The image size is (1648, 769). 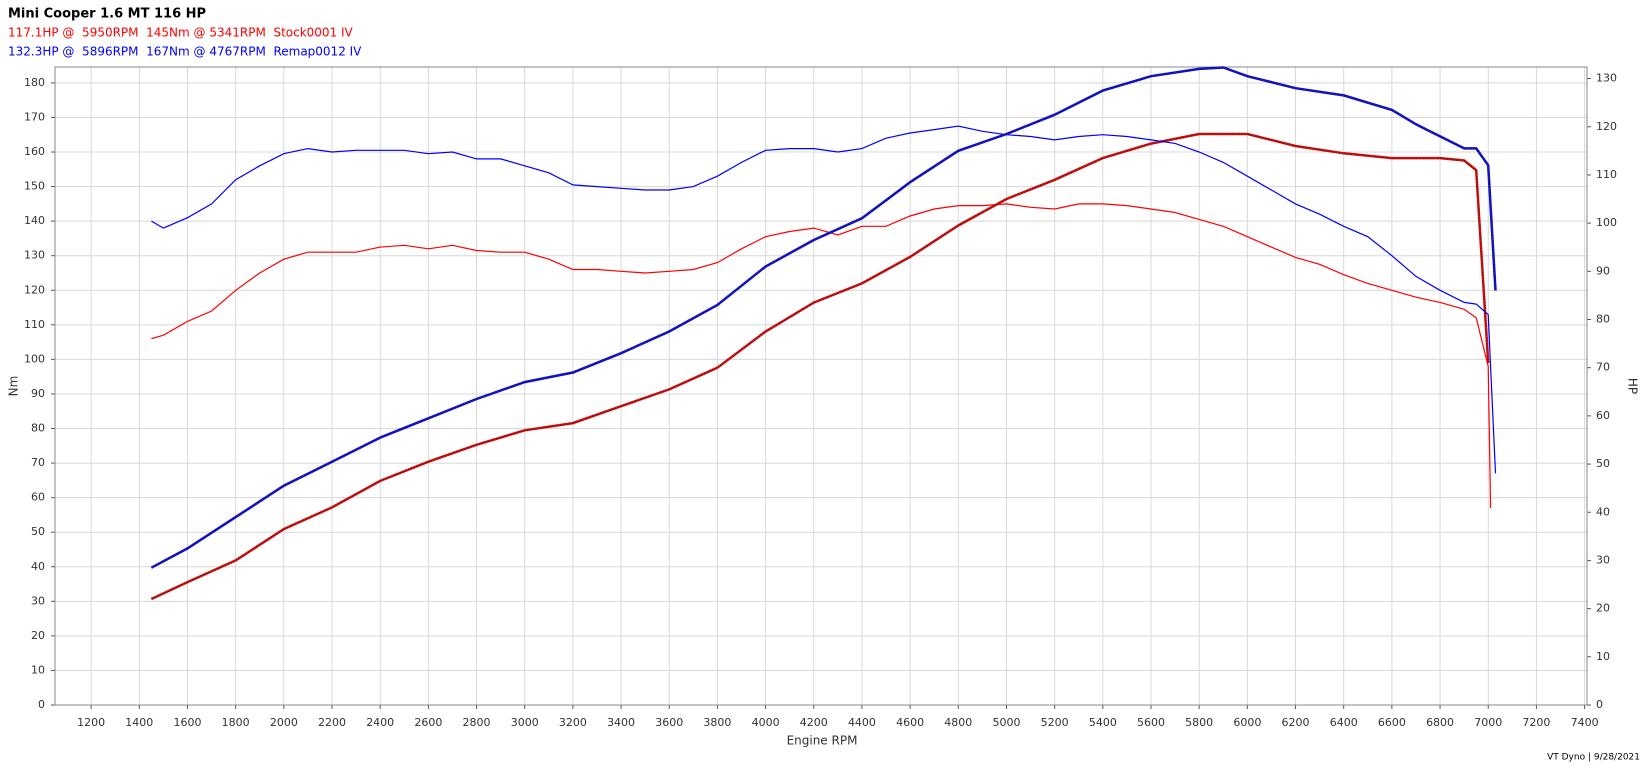 I want to click on y-tick-label: 160, so click(x=34, y=151).